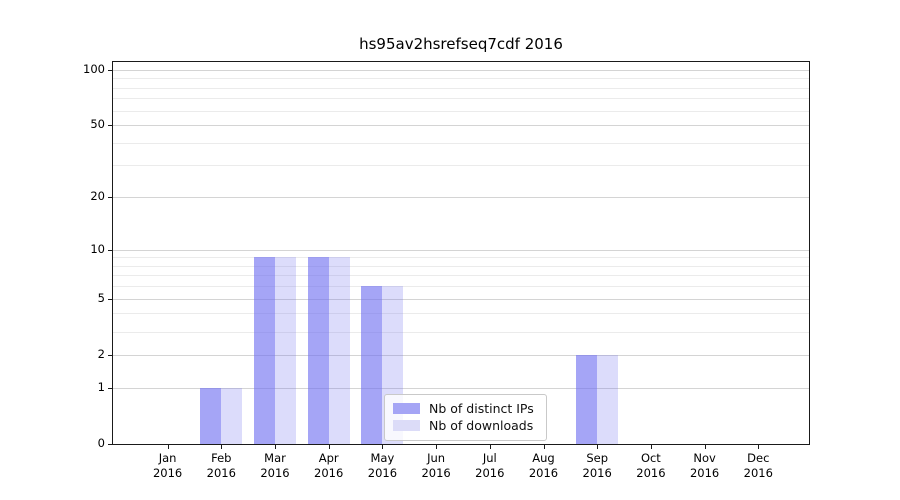 The width and height of the screenshot is (900, 500). What do you see at coordinates (481, 425) in the screenshot?
I see `legend-label-downloads: Nb of downloads` at bounding box center [481, 425].